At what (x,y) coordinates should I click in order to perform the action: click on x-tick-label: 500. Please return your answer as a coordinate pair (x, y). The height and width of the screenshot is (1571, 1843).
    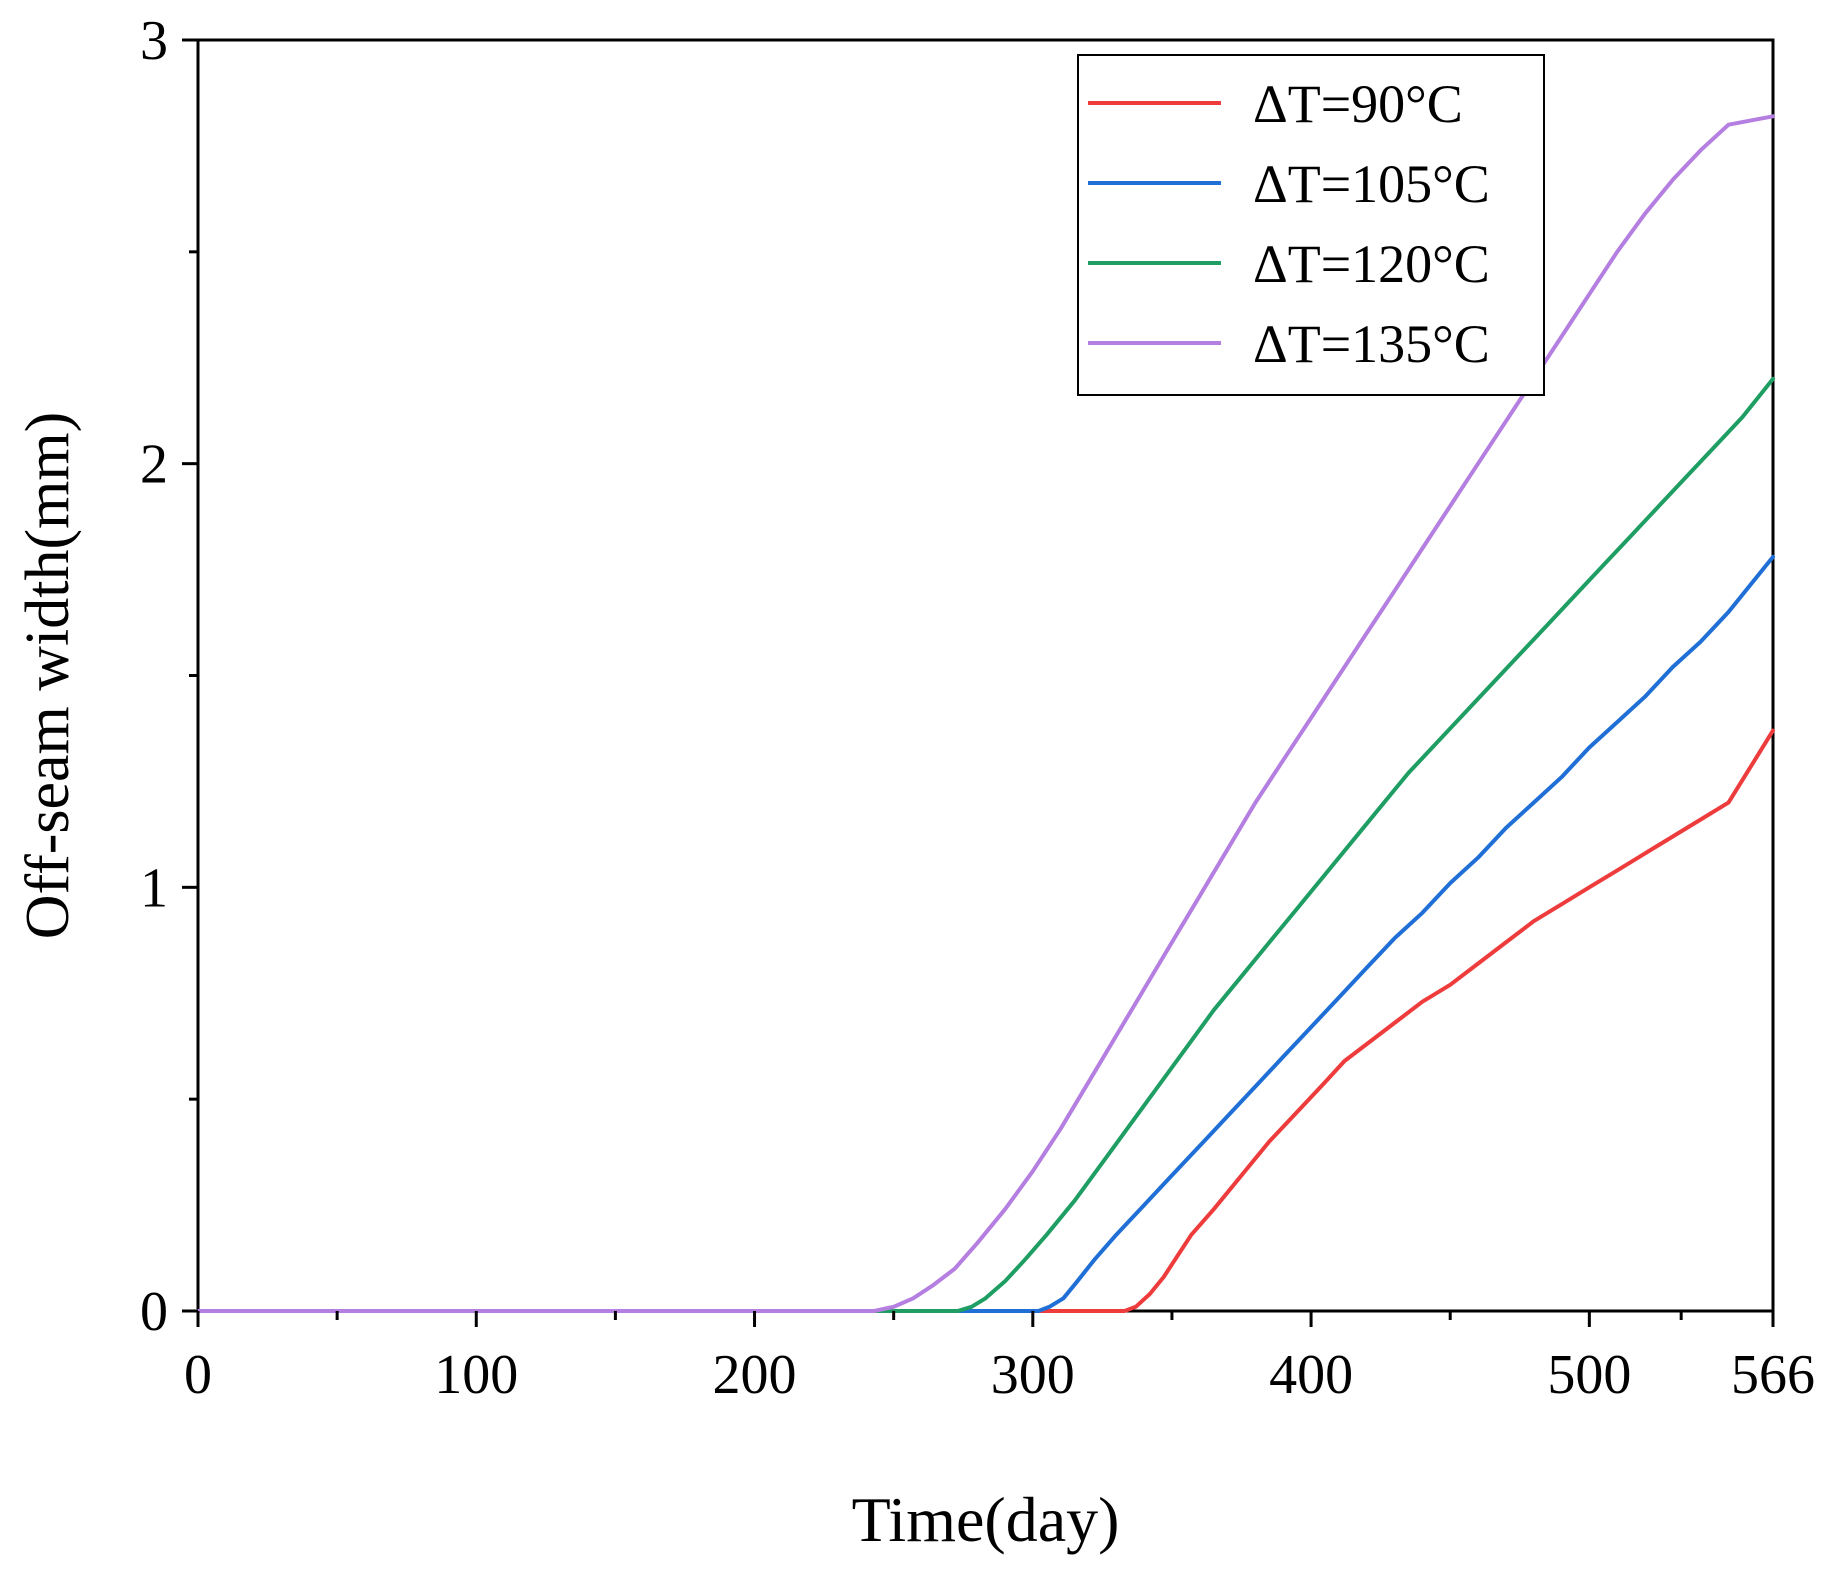
    Looking at the image, I should click on (1589, 1375).